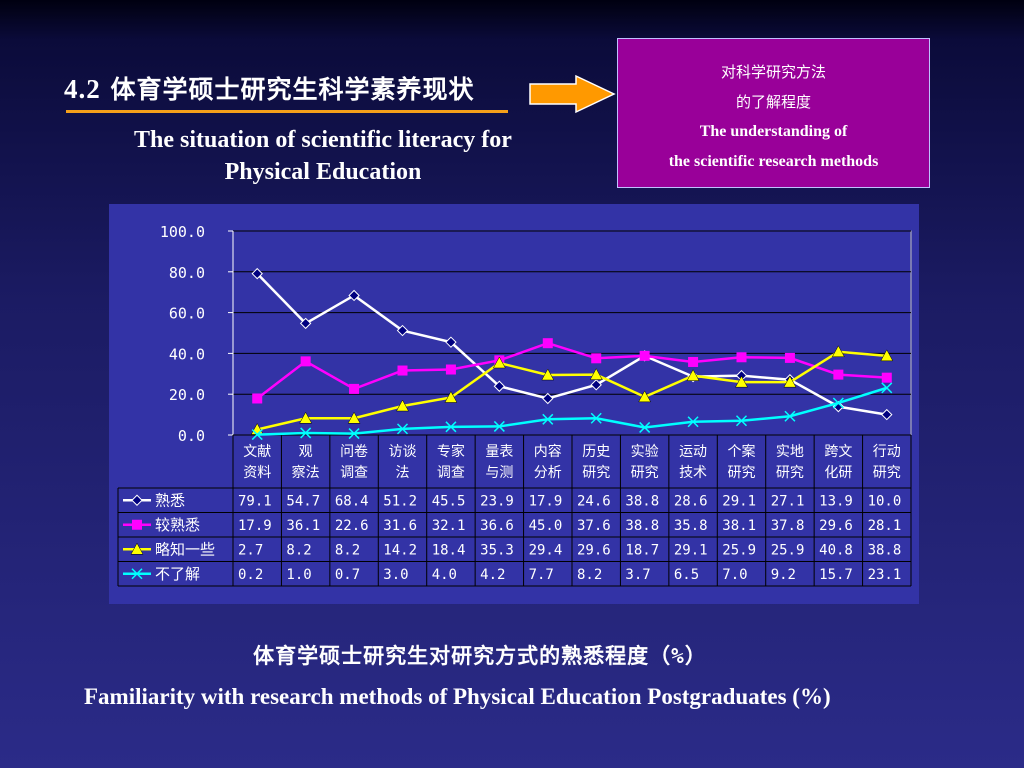 This screenshot has height=768, width=1024. What do you see at coordinates (836, 575) in the screenshot?
I see `table-value: 15.7` at bounding box center [836, 575].